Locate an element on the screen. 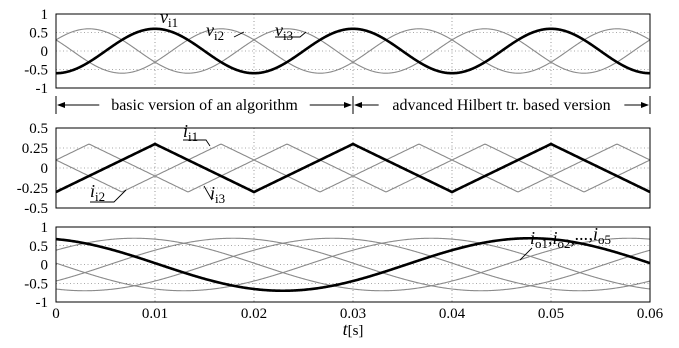 The height and width of the screenshot is (348, 679). series-label-v_i3: vi3 is located at coordinates (284, 31).